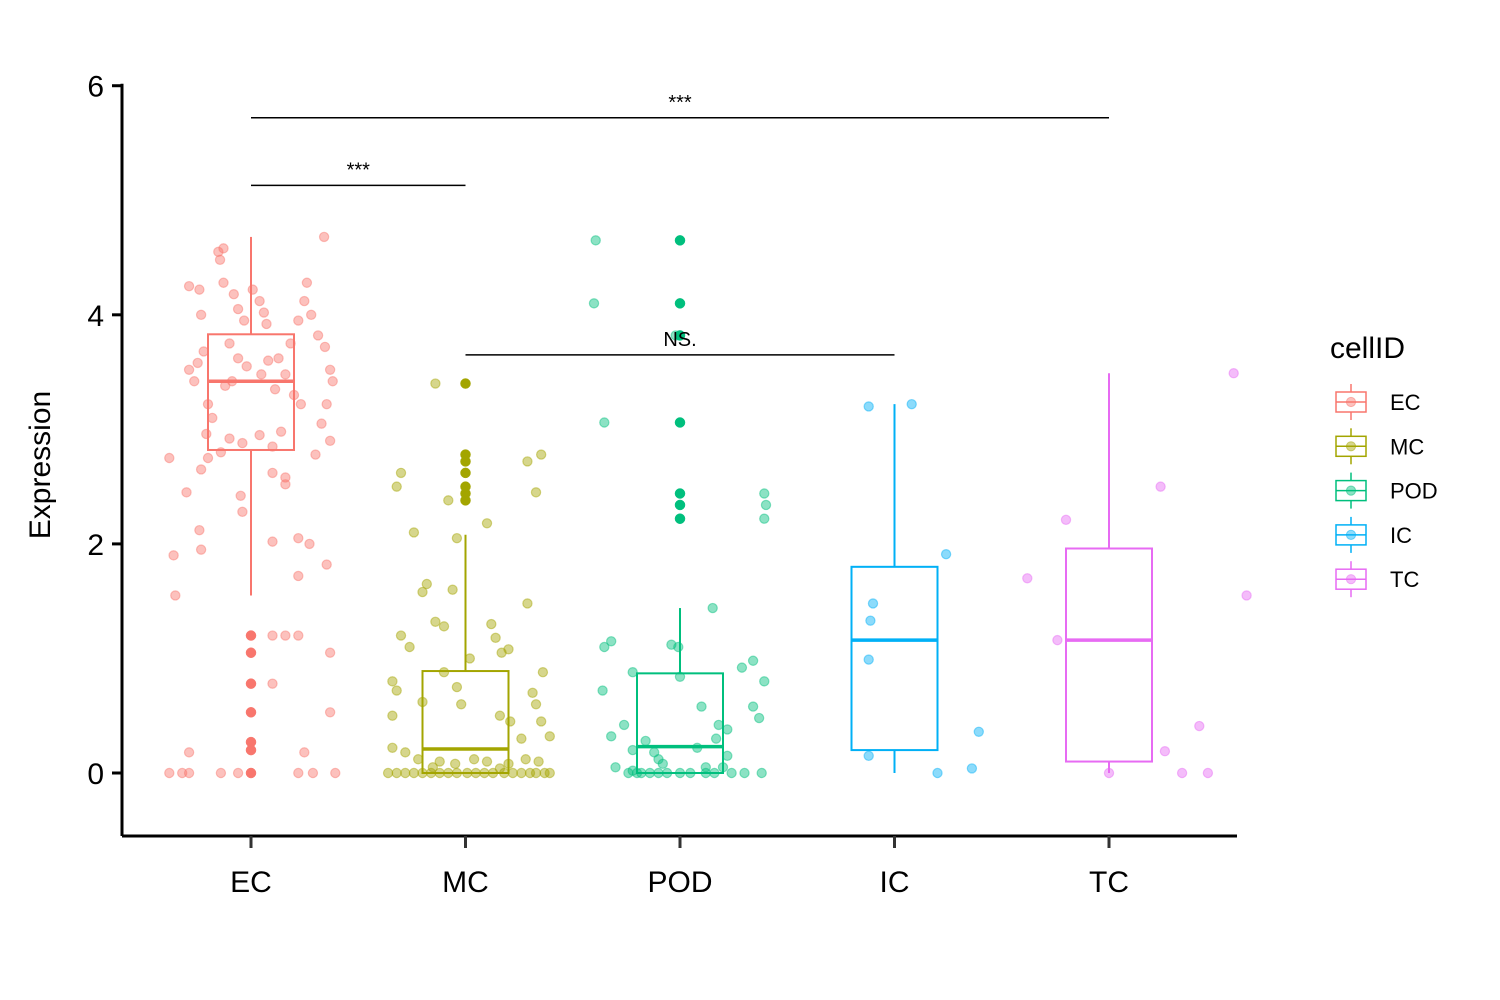 This screenshot has height=1000, width=1500. Describe the element at coordinates (1405, 402) in the screenshot. I see `legend-label: EC` at that location.